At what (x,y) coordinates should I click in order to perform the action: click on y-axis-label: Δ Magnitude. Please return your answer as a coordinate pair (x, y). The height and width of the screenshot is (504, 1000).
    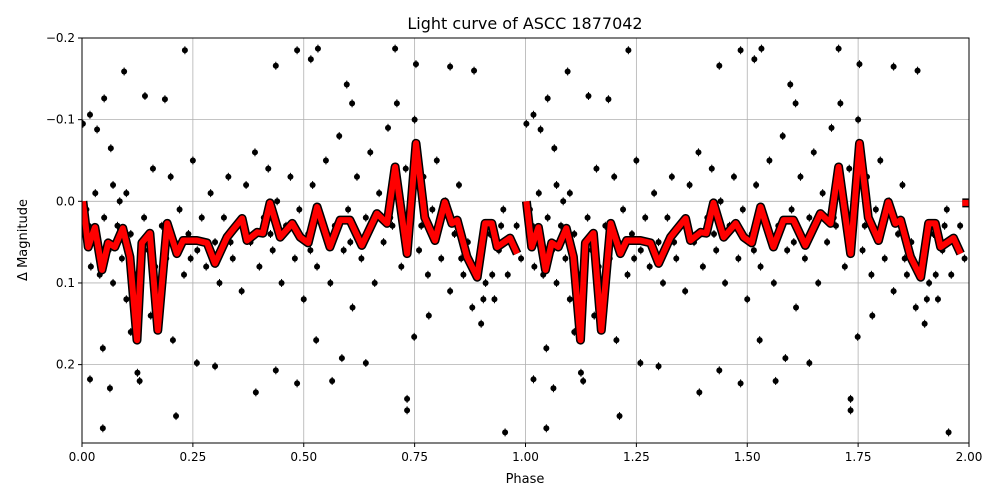
    Looking at the image, I should click on (23, 240).